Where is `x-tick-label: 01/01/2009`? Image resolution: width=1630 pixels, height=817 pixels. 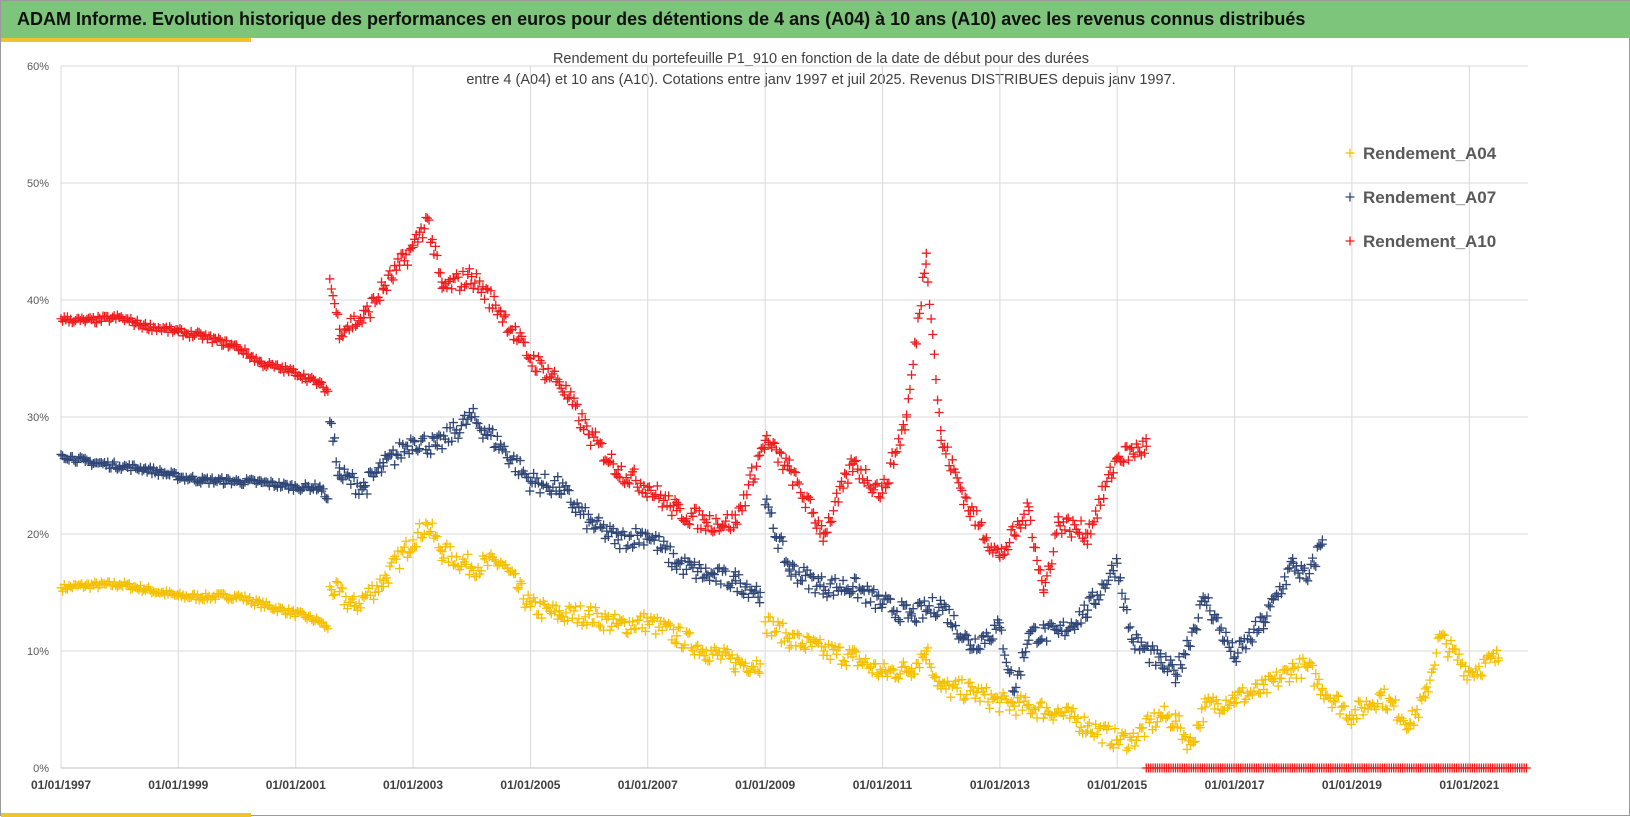
x-tick-label: 01/01/2009 is located at coordinates (765, 785).